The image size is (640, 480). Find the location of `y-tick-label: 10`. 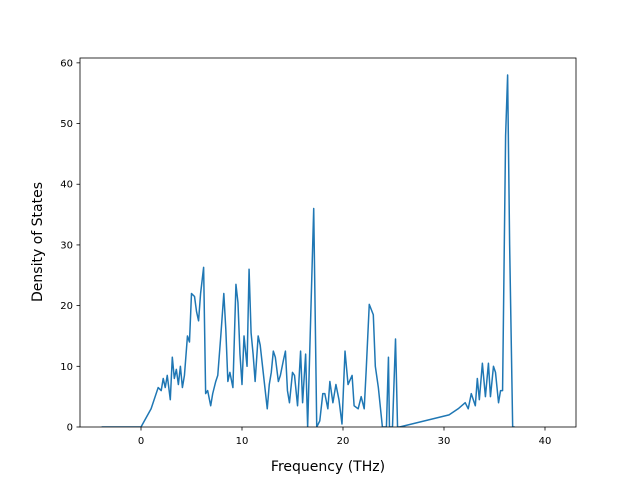

y-tick-label: 10 is located at coordinates (66, 367).